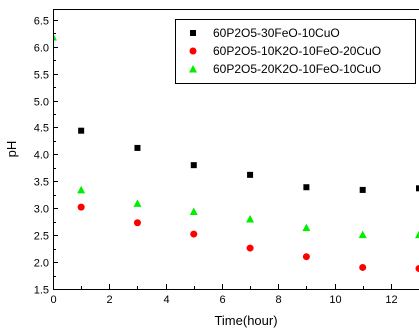 The image size is (419, 331). What do you see at coordinates (276, 33) in the screenshot?
I see `legend-label: 60P2O5-30FeO-10CuO` at bounding box center [276, 33].